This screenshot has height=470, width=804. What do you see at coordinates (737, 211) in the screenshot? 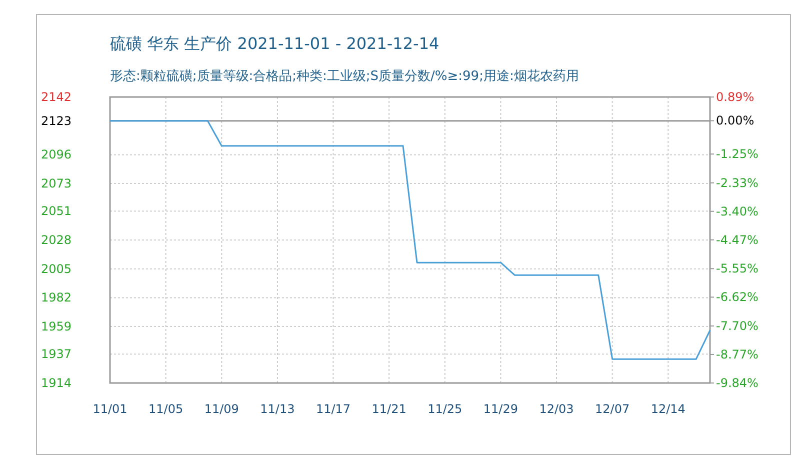
I see `y2-tick-label: -3.40%` at bounding box center [737, 211].